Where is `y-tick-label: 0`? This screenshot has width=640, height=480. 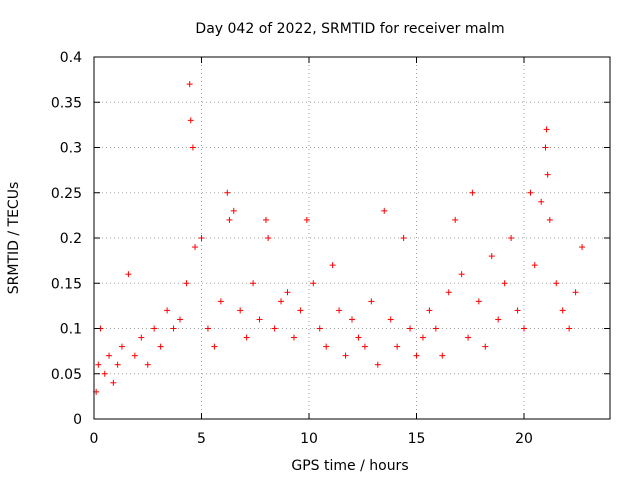 y-tick-label: 0 is located at coordinates (77, 420).